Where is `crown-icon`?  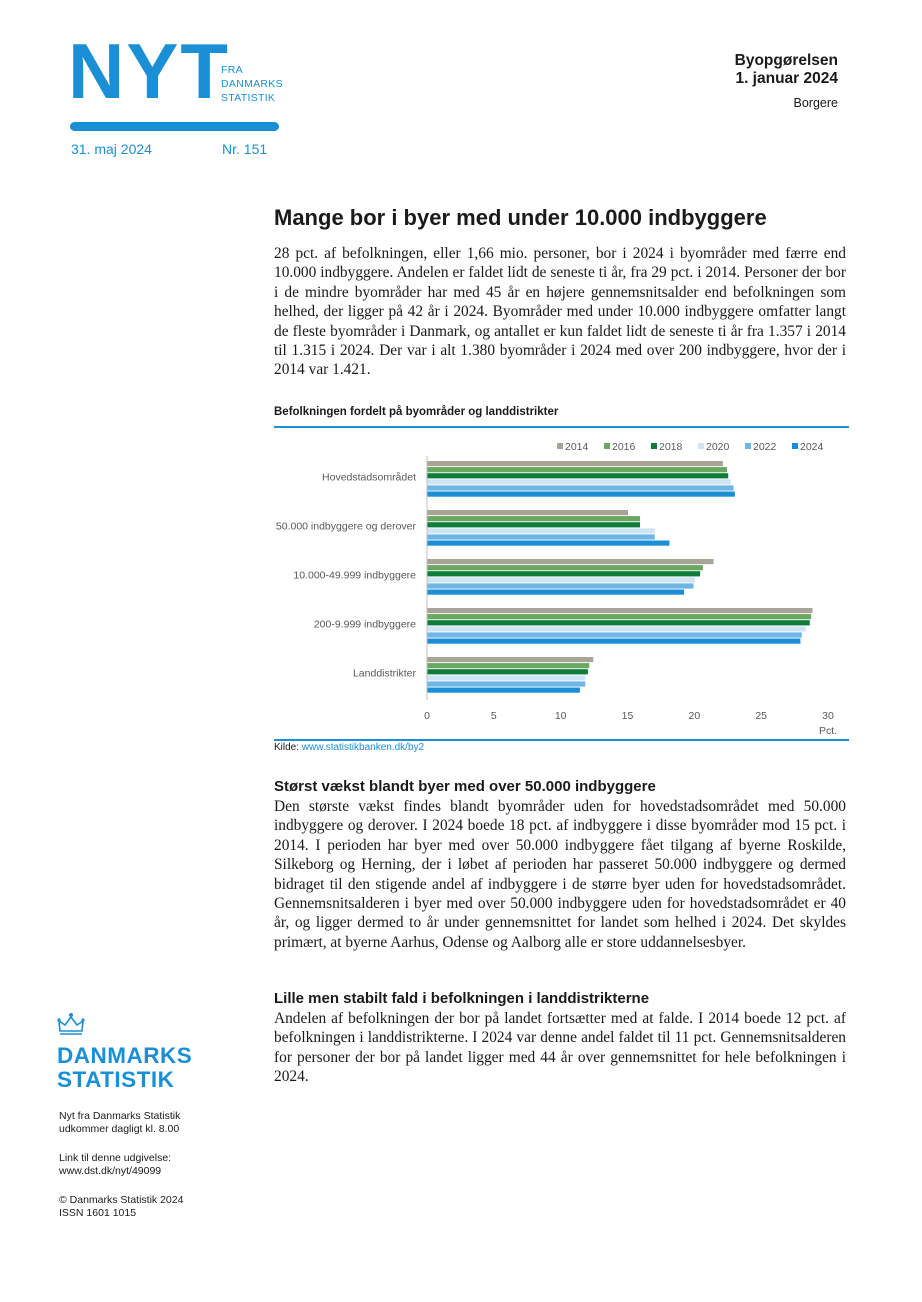
crown-icon is located at coordinates (71, 1024).